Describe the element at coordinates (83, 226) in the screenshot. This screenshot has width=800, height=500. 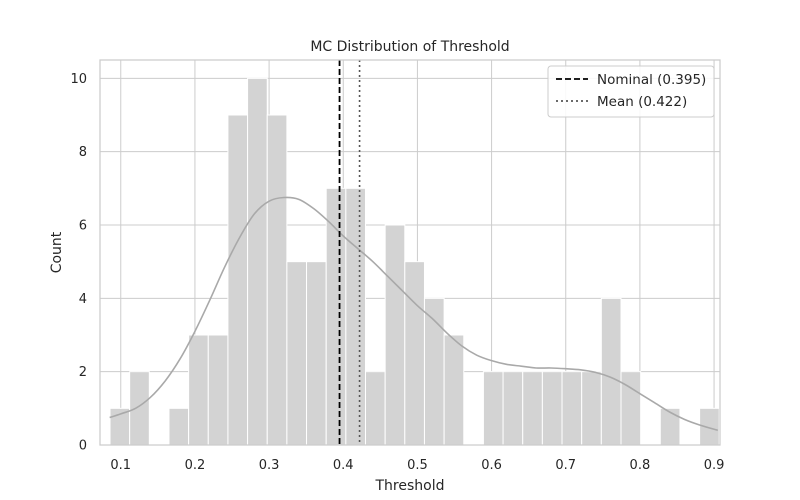
I see `y-tick-label: 6` at that location.